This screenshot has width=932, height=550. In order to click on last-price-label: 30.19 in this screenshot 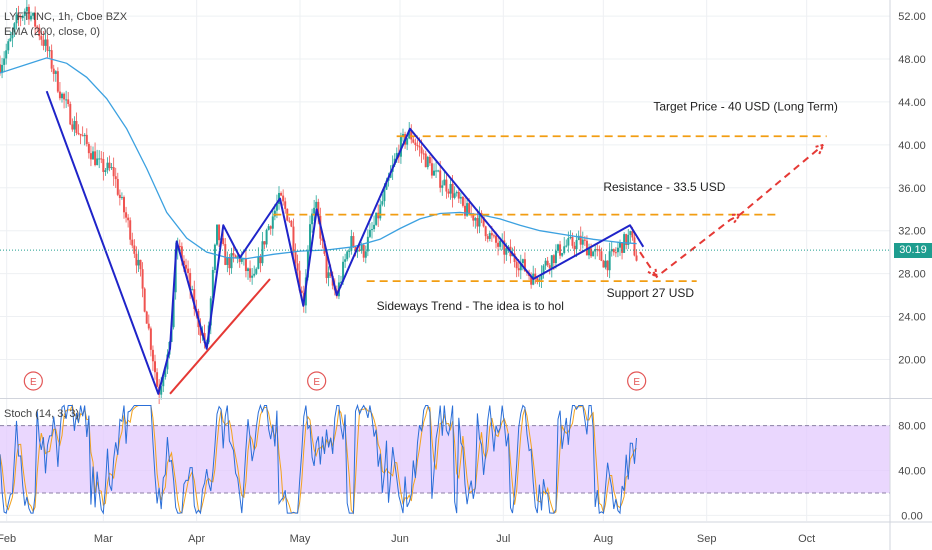, I will do `click(913, 250)`.